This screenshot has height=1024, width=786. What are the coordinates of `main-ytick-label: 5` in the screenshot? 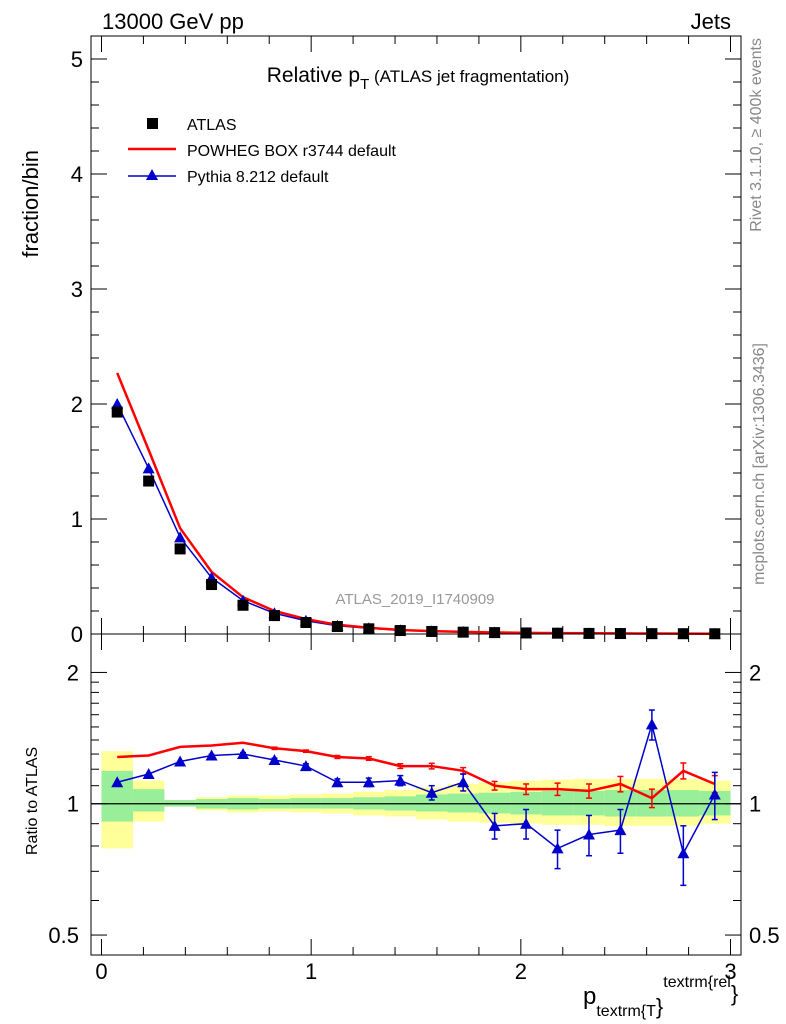 It's located at (77, 59).